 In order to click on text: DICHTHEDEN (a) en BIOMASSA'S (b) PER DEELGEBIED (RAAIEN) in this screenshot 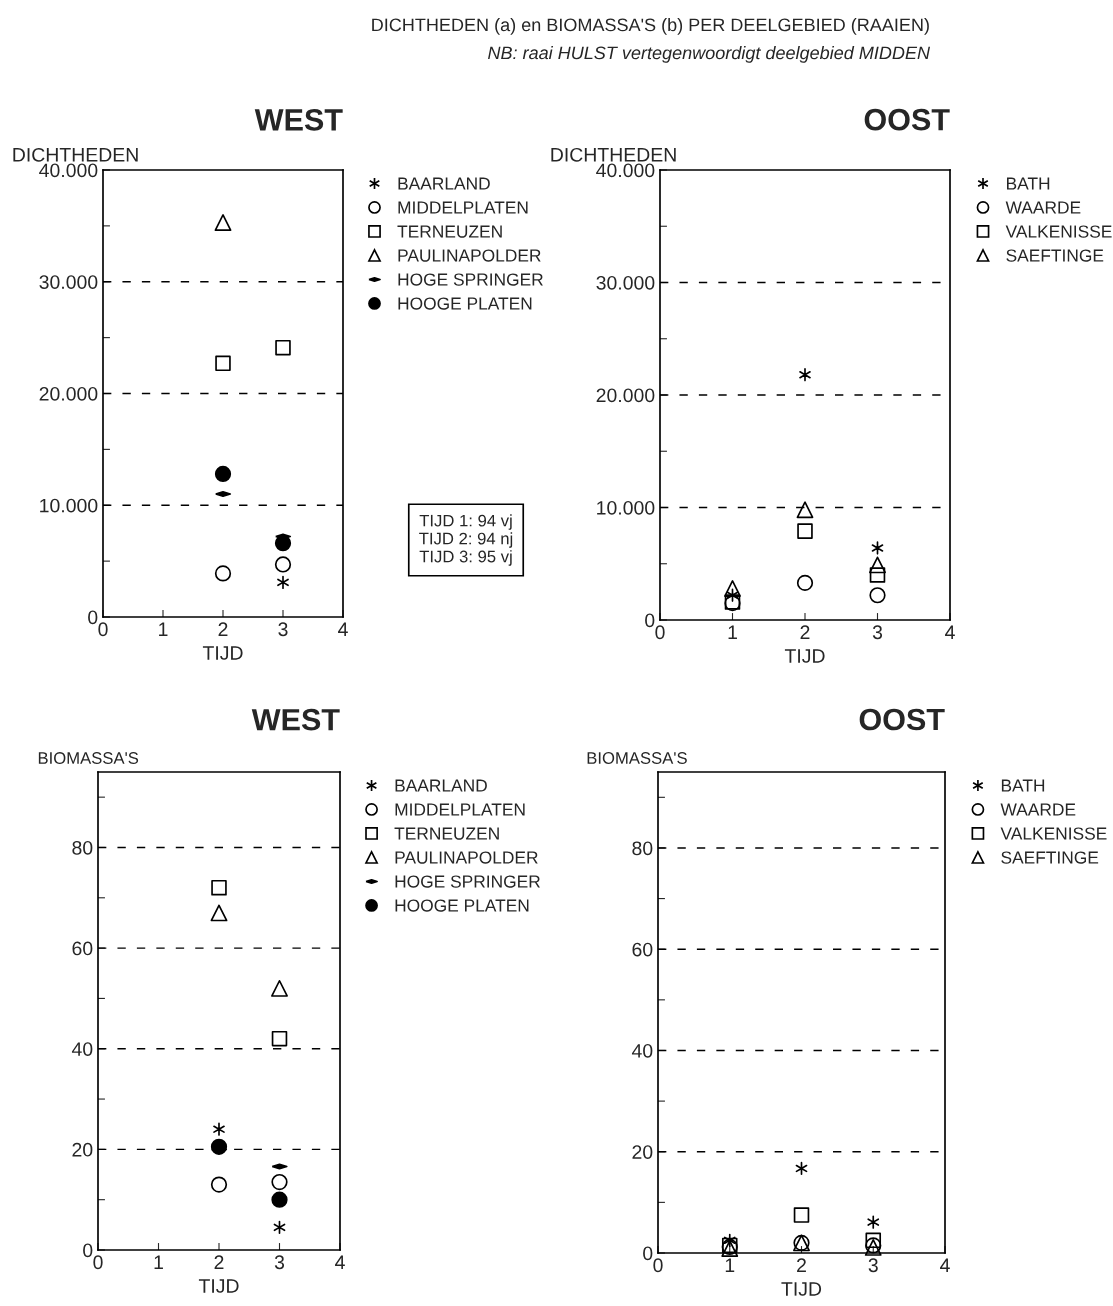, I will do `click(650, 26)`.